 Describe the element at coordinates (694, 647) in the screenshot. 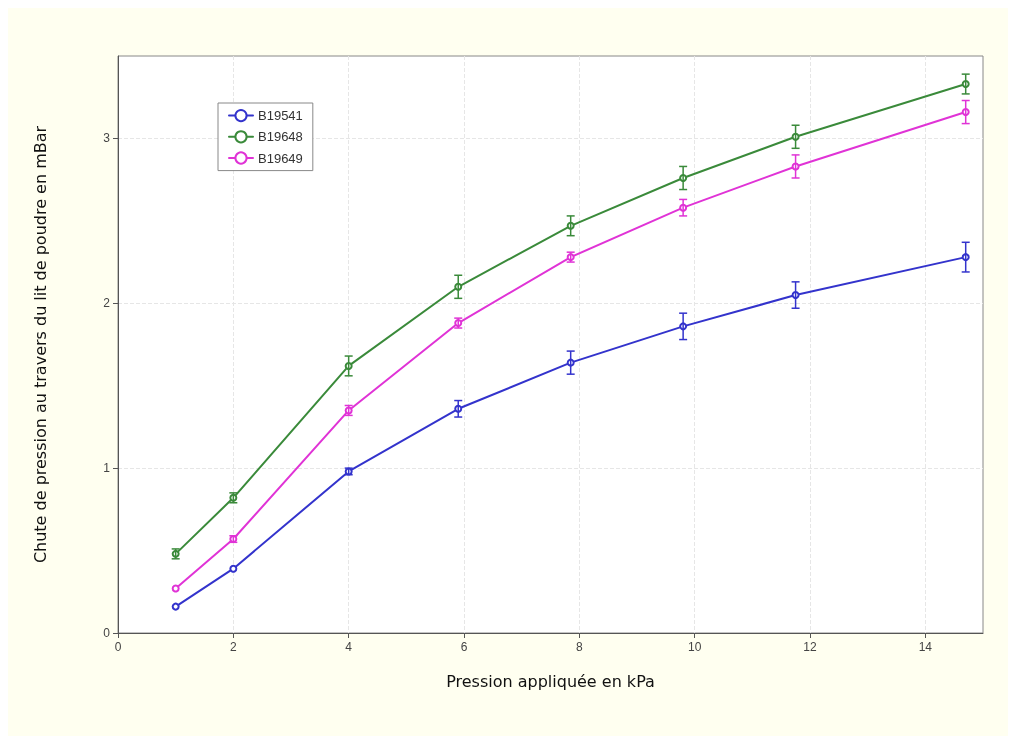

I see `x-tick-label: 10` at that location.